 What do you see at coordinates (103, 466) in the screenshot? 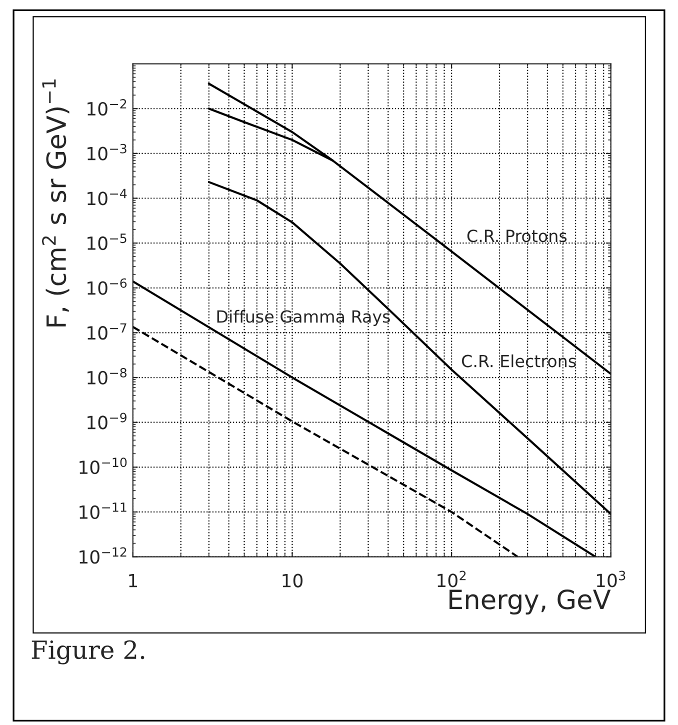
I see `y-tick-label: 10$^{−10}$` at bounding box center [103, 466].